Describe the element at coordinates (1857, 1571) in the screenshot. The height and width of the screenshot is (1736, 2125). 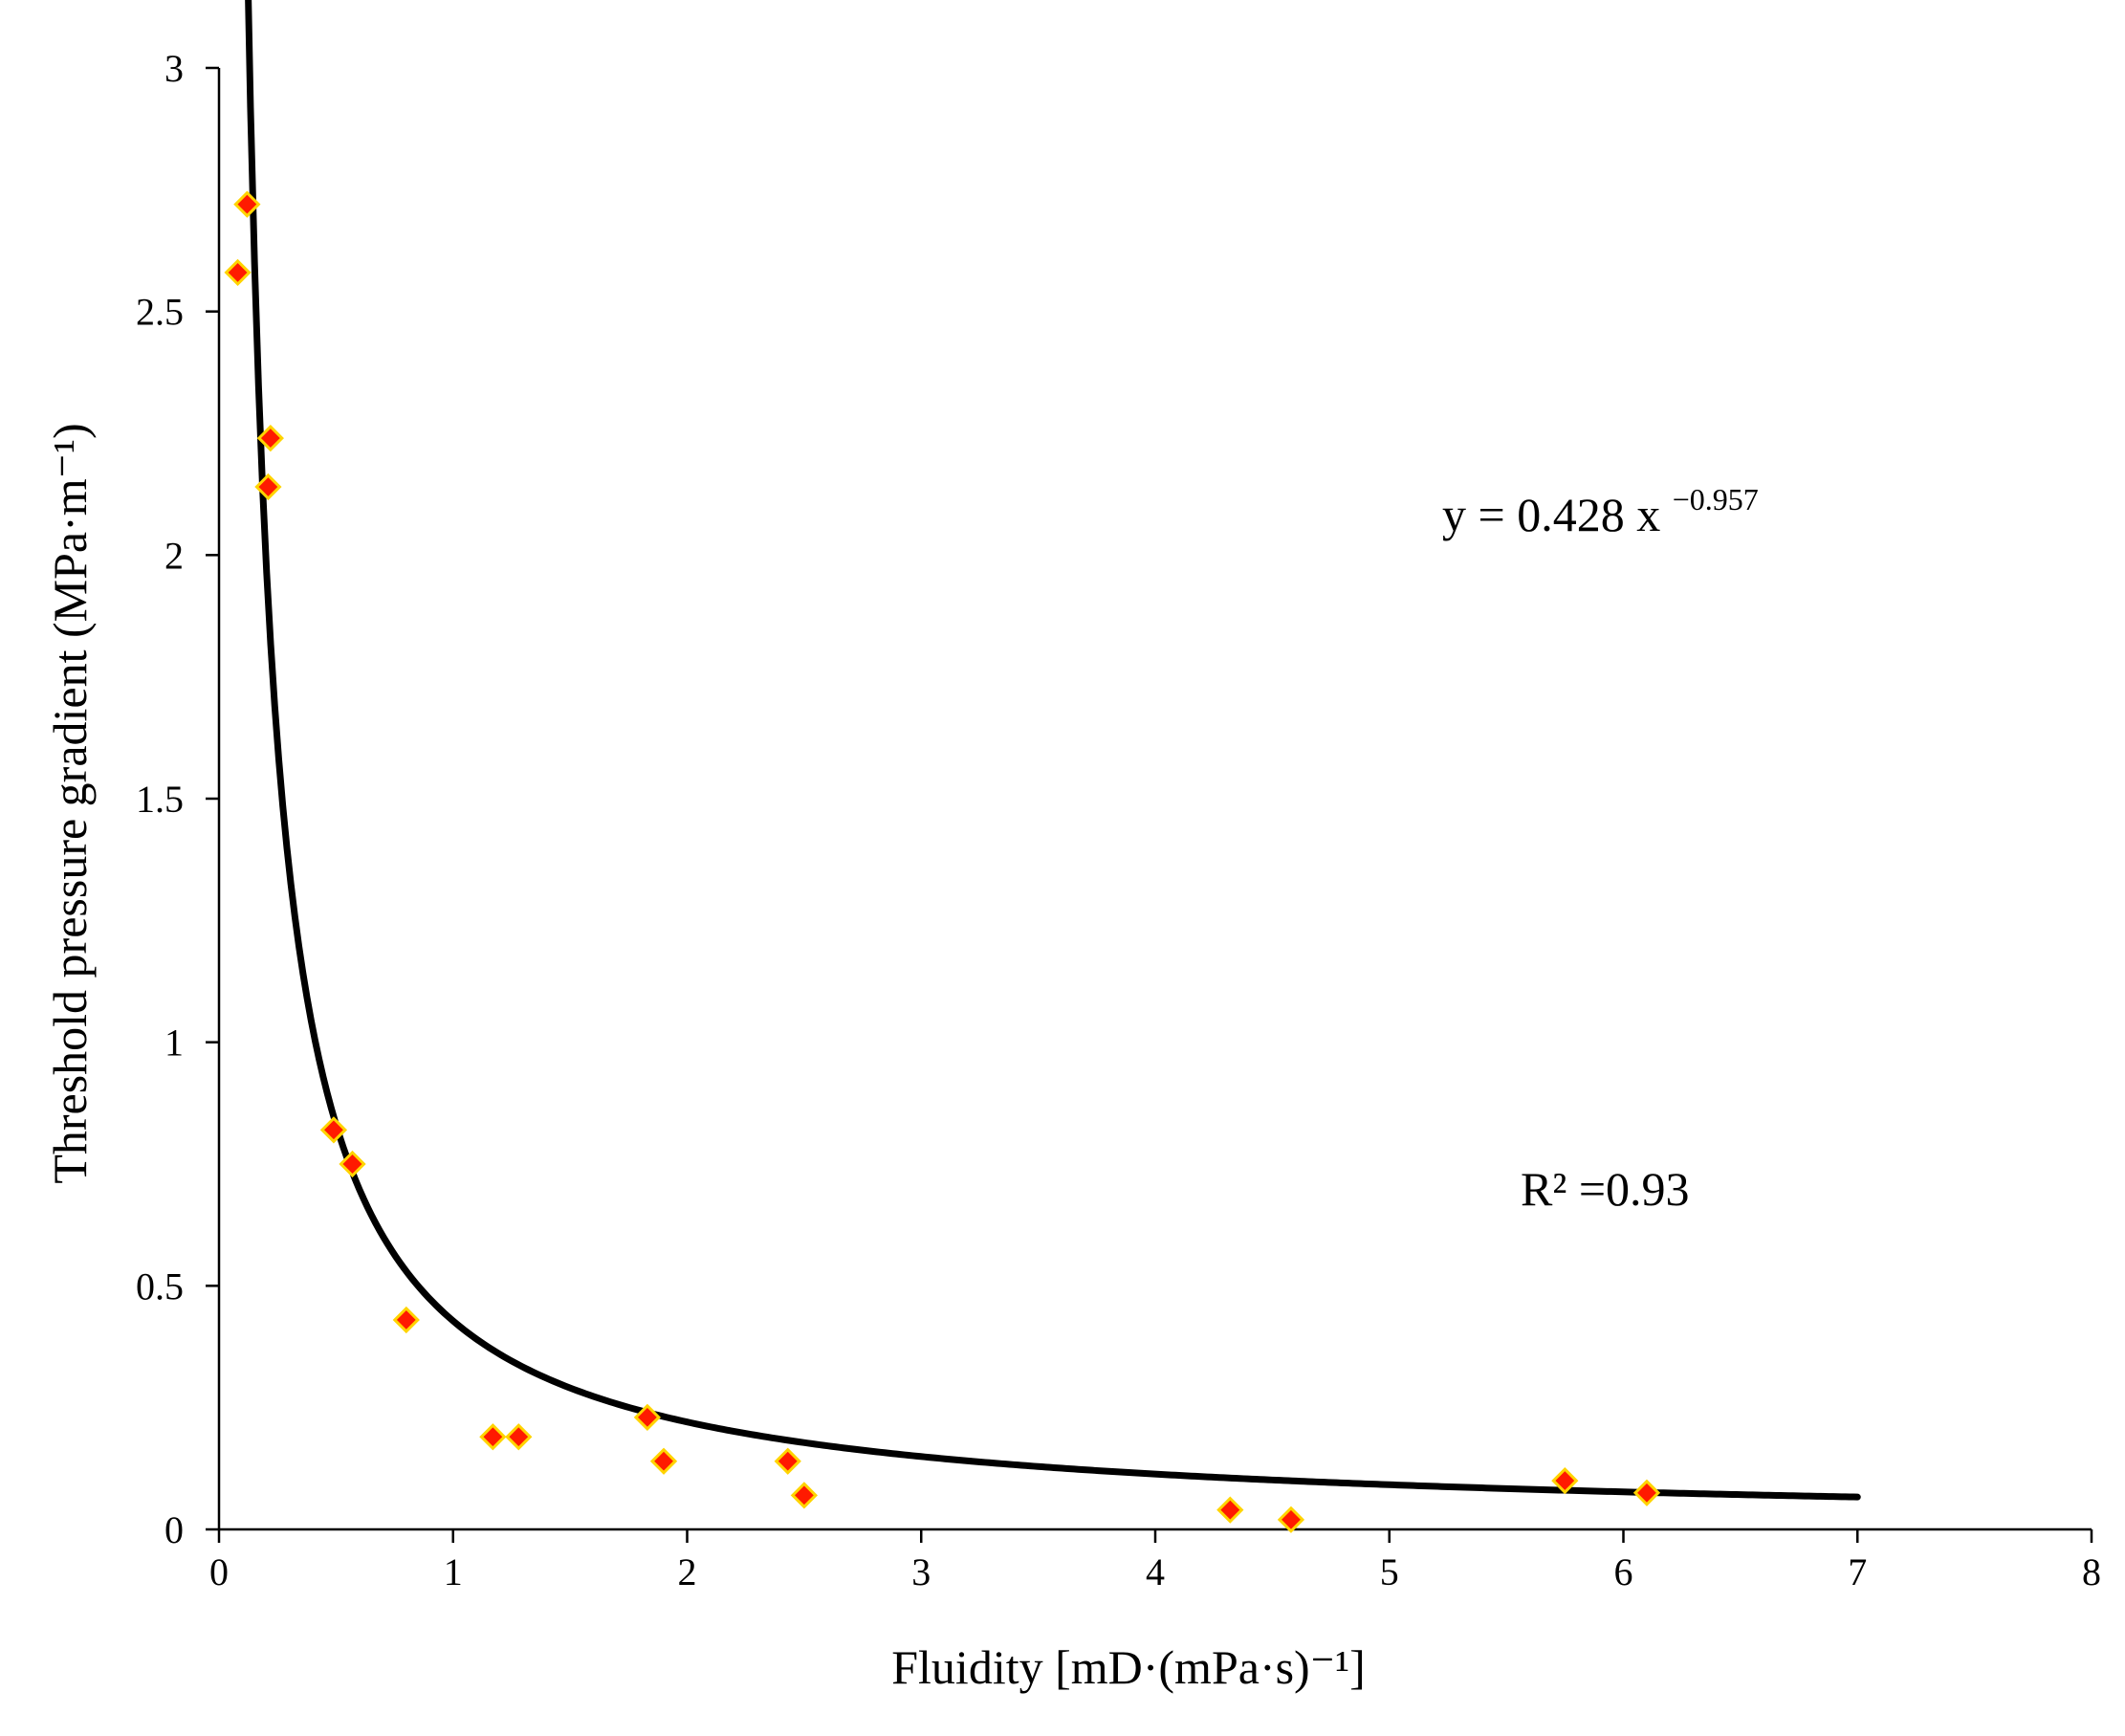
I see `x-tick-label: 7` at that location.